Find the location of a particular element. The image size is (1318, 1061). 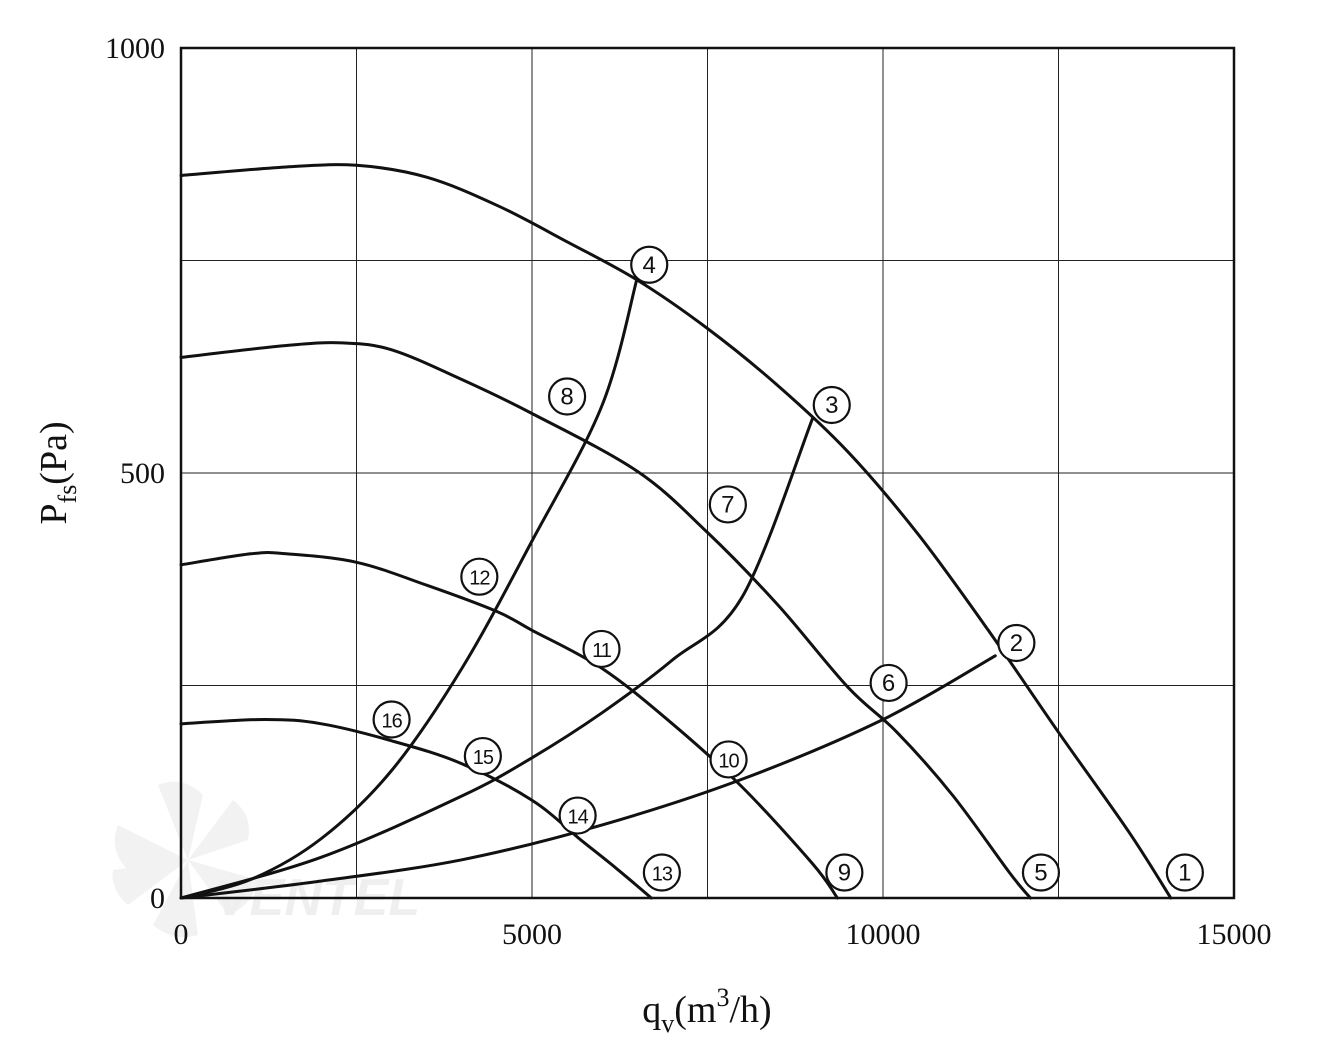

marker-label: 5 is located at coordinates (1041, 872).